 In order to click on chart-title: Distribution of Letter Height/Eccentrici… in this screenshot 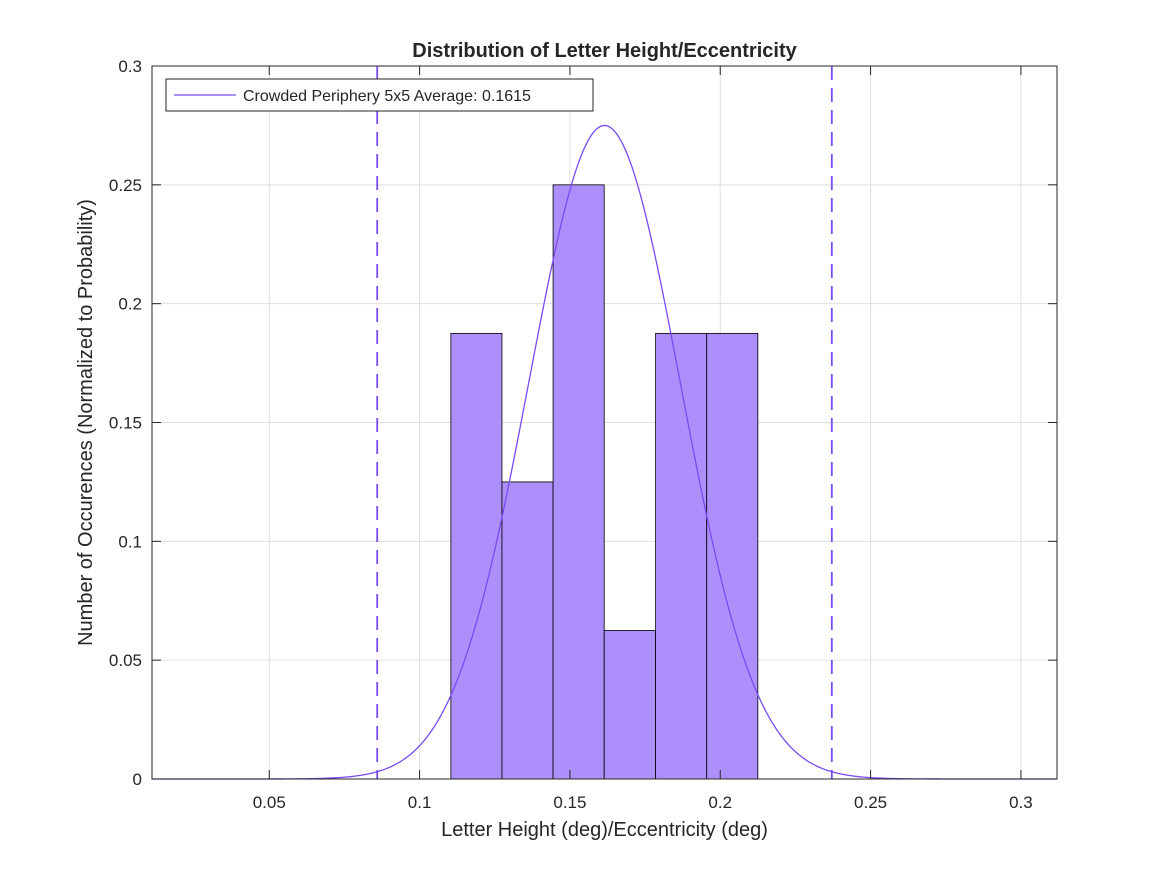, I will do `click(604, 51)`.